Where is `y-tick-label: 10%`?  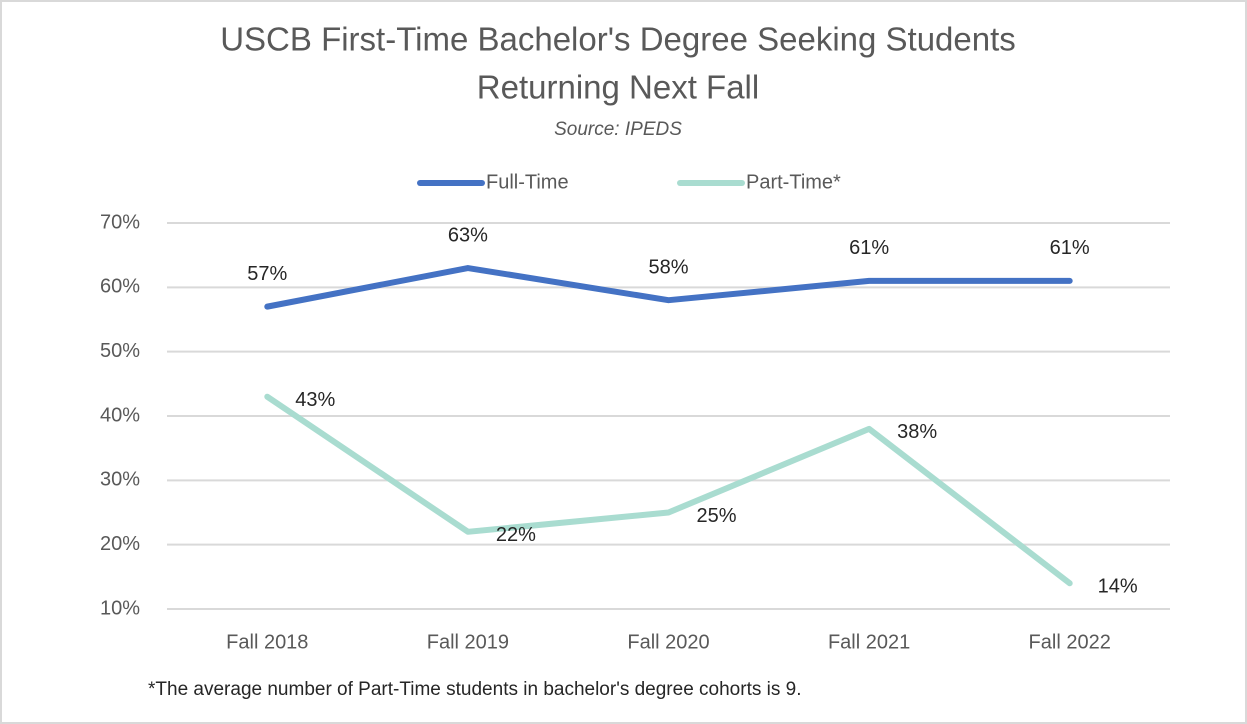
y-tick-label: 10% is located at coordinates (120, 608).